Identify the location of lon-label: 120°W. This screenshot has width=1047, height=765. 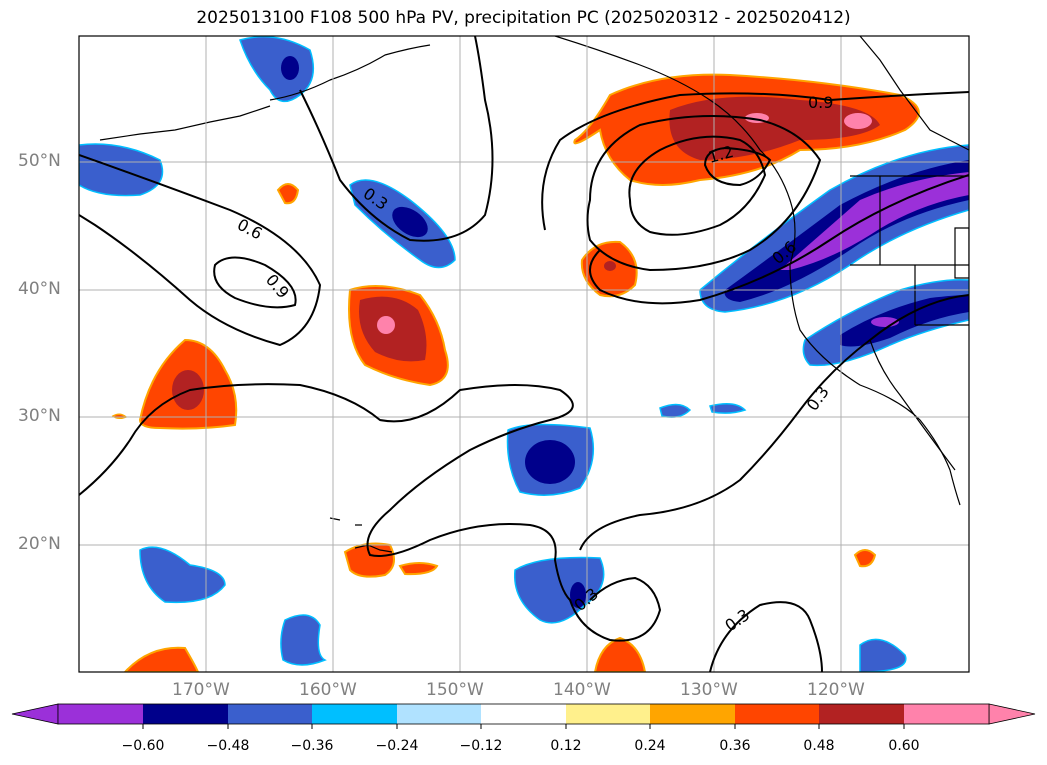
(836, 690).